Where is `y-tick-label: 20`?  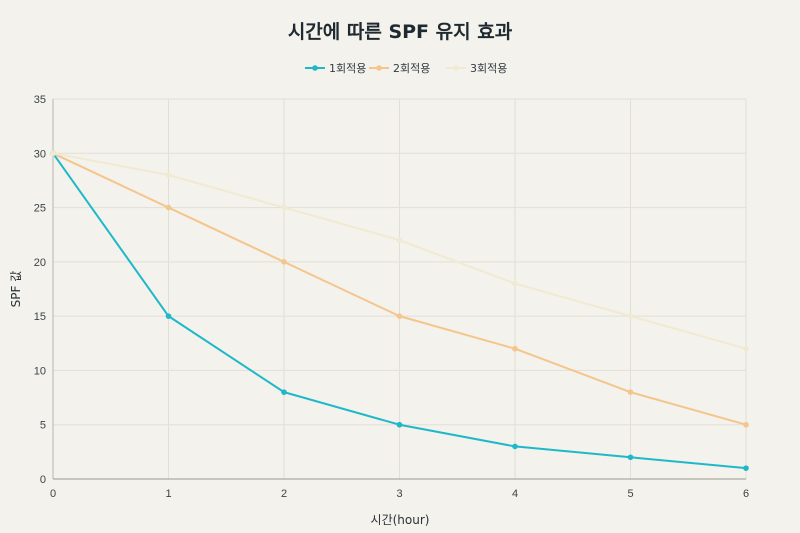 y-tick-label: 20 is located at coordinates (40, 263).